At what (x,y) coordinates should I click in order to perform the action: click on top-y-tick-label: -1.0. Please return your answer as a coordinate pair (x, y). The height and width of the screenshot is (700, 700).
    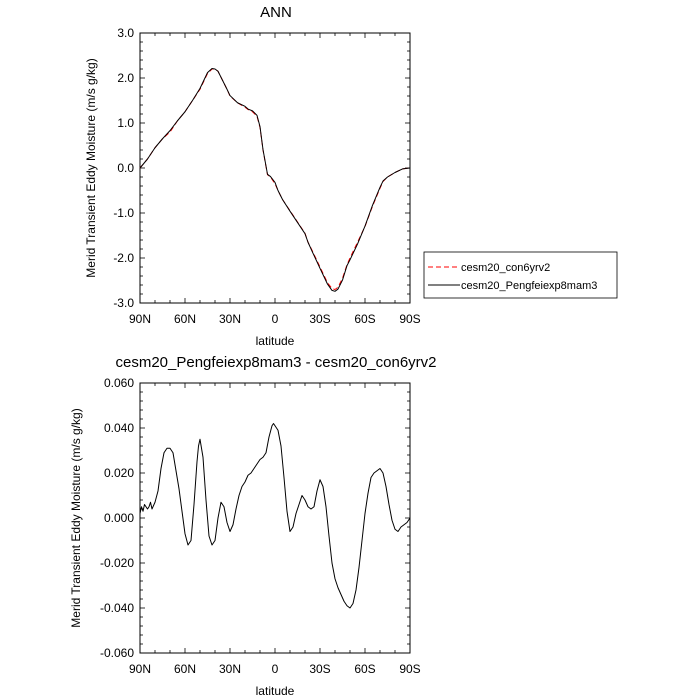
    Looking at the image, I should click on (123, 213).